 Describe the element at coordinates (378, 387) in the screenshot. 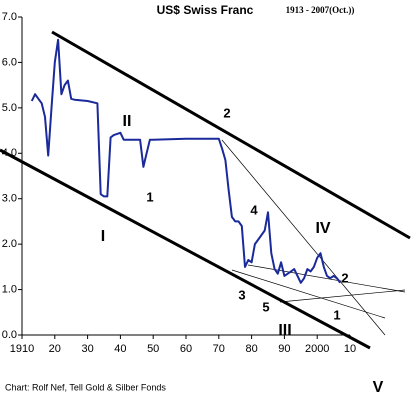

I see `annotation: V` at that location.